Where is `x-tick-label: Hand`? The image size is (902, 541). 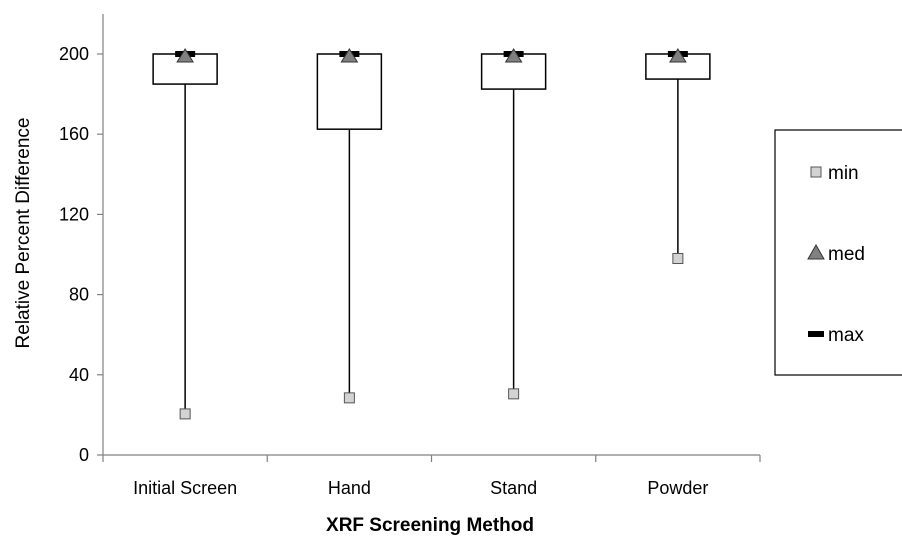
x-tick-label: Hand is located at coordinates (349, 488).